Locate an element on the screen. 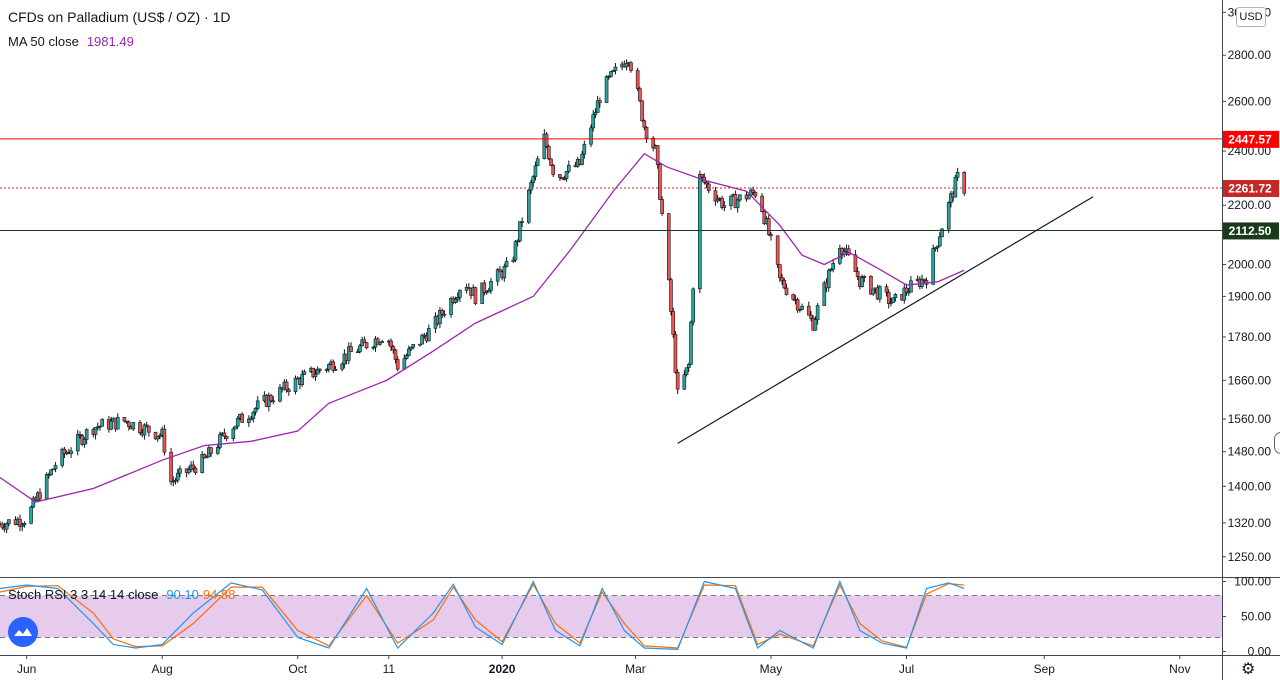 This screenshot has width=1280, height=680. settings-gear-icon: ⚙ is located at coordinates (1248, 669).